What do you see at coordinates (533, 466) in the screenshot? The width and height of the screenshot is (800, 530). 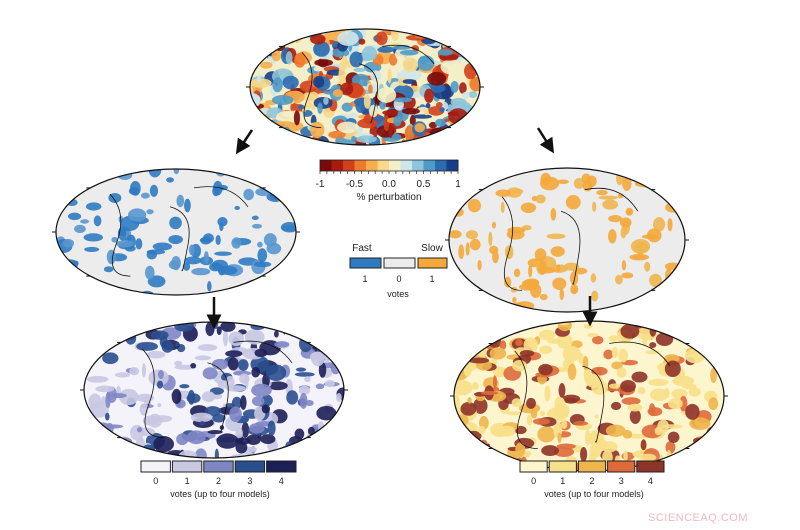 I see `colorbar-swatch` at bounding box center [533, 466].